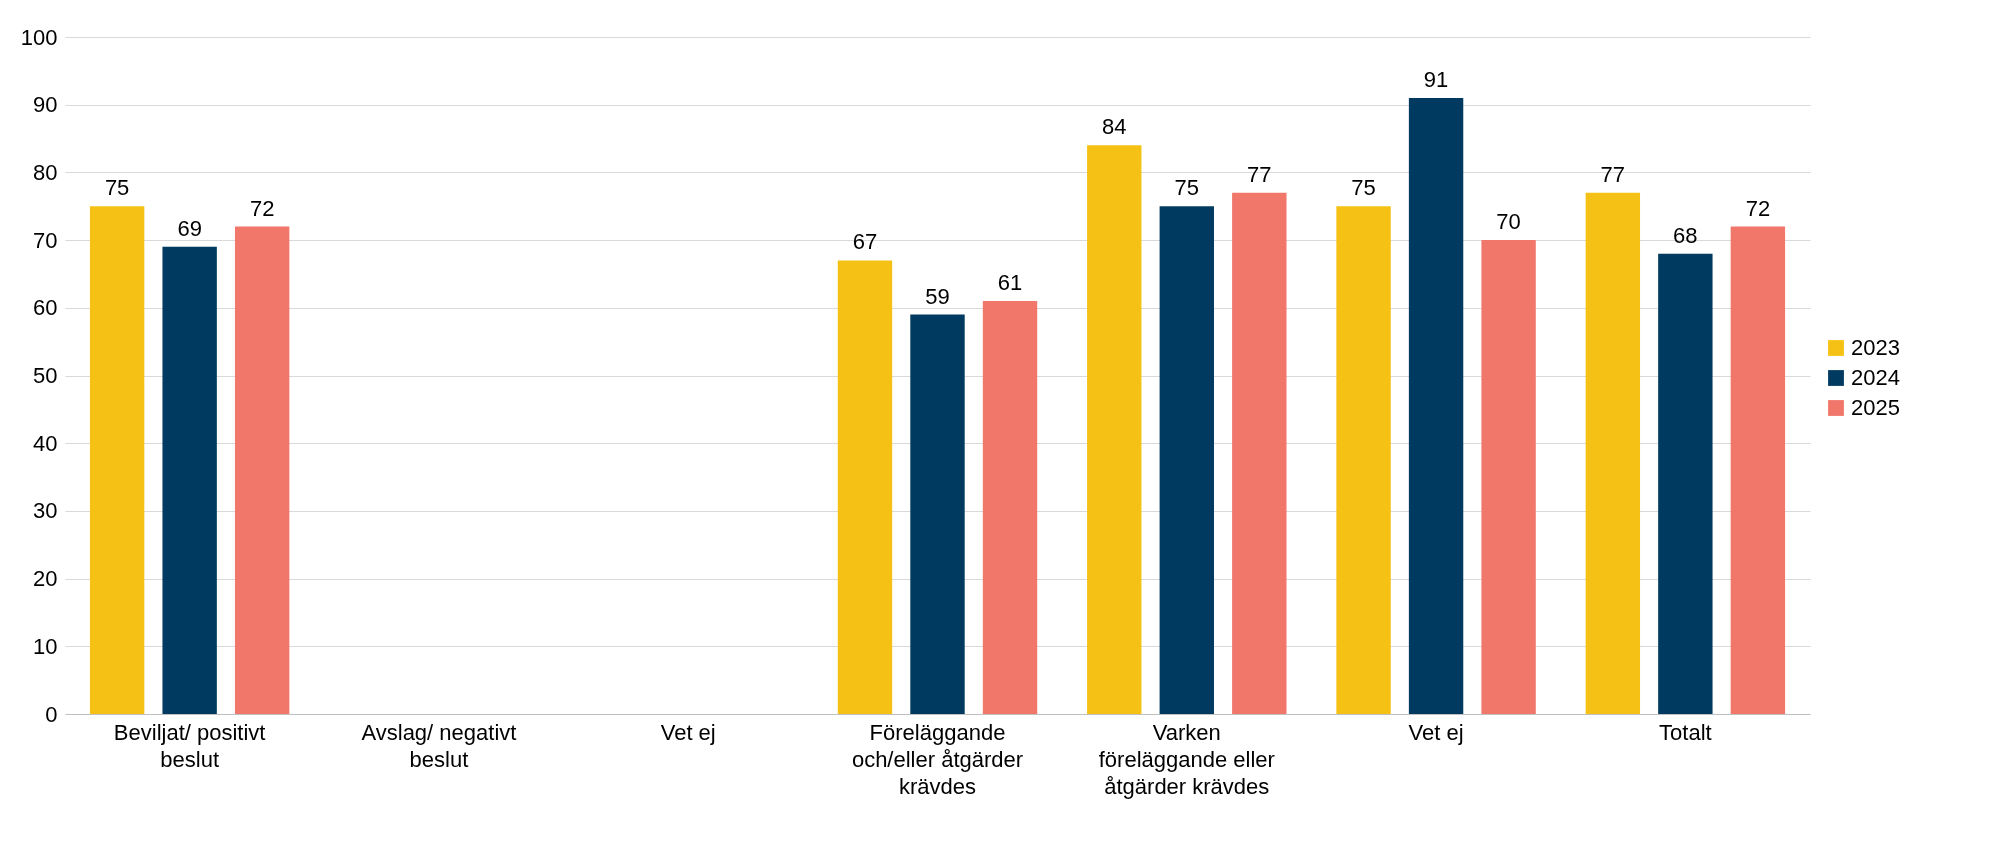 The width and height of the screenshot is (2011, 867). Describe the element at coordinates (45, 443) in the screenshot. I see `y-tick-label: 40` at that location.